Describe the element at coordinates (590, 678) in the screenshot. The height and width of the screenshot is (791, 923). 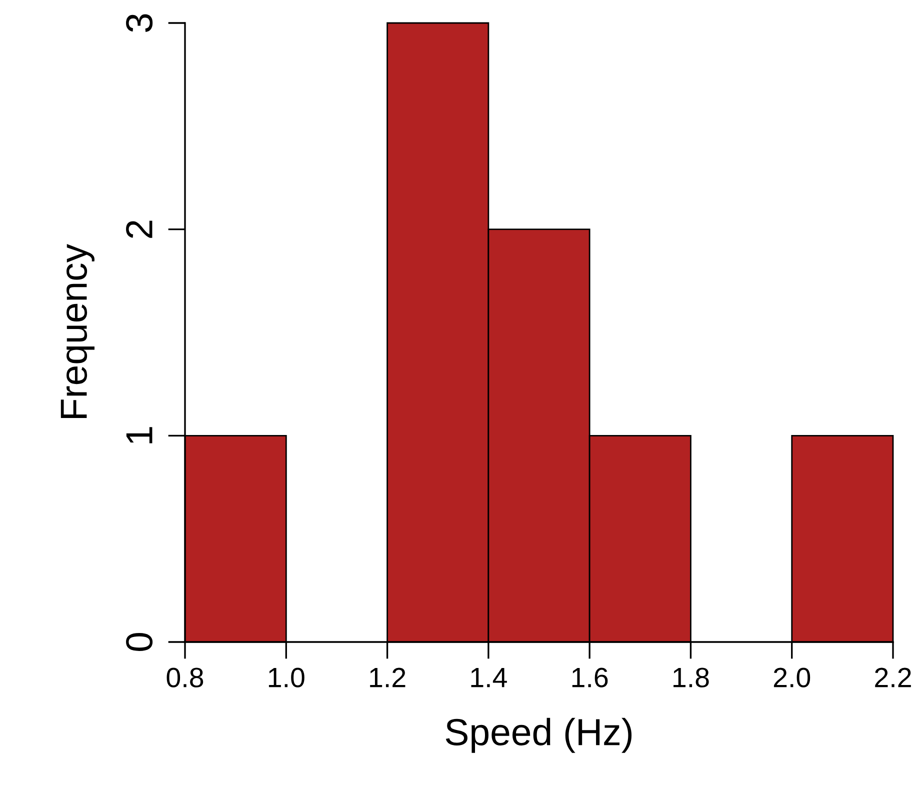
I see `x-tick-label: 1.6` at that location.